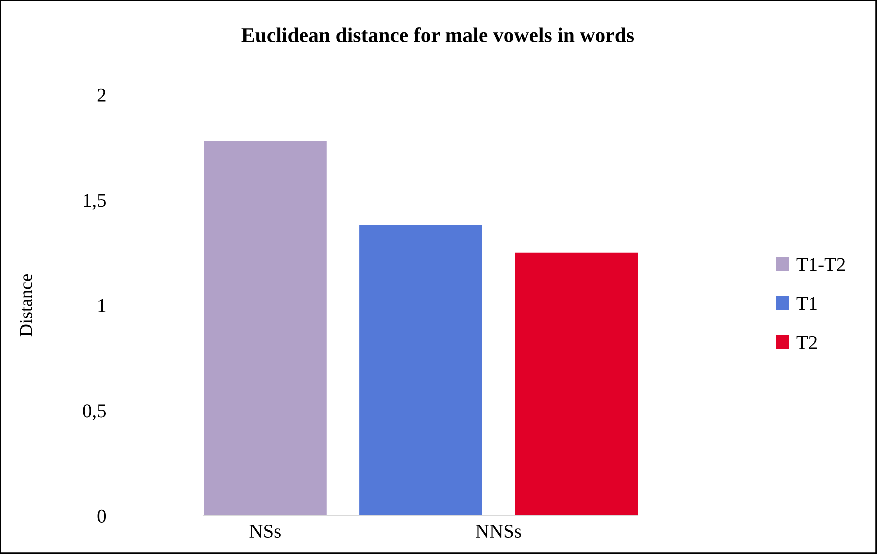 This screenshot has width=877, height=554. Describe the element at coordinates (806, 303) in the screenshot. I see `legend-label: T1` at that location.